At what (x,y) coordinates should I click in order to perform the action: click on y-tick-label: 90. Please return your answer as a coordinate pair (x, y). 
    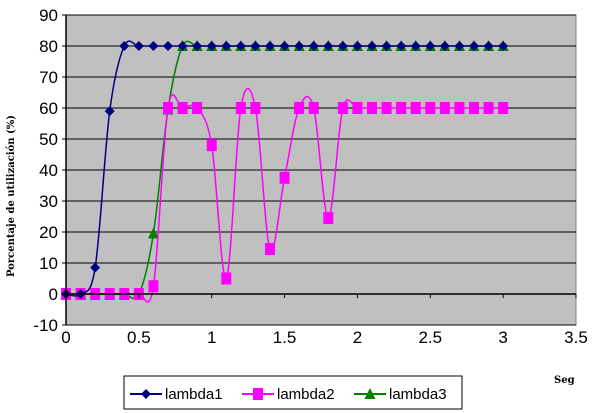
    Looking at the image, I should click on (48, 15).